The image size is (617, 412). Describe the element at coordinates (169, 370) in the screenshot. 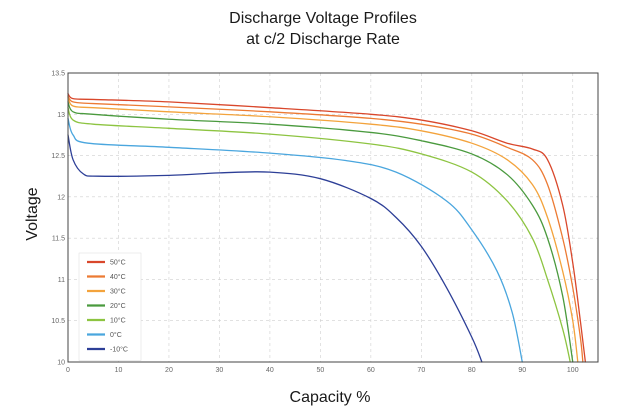

I see `x-tick-label: 20` at that location.